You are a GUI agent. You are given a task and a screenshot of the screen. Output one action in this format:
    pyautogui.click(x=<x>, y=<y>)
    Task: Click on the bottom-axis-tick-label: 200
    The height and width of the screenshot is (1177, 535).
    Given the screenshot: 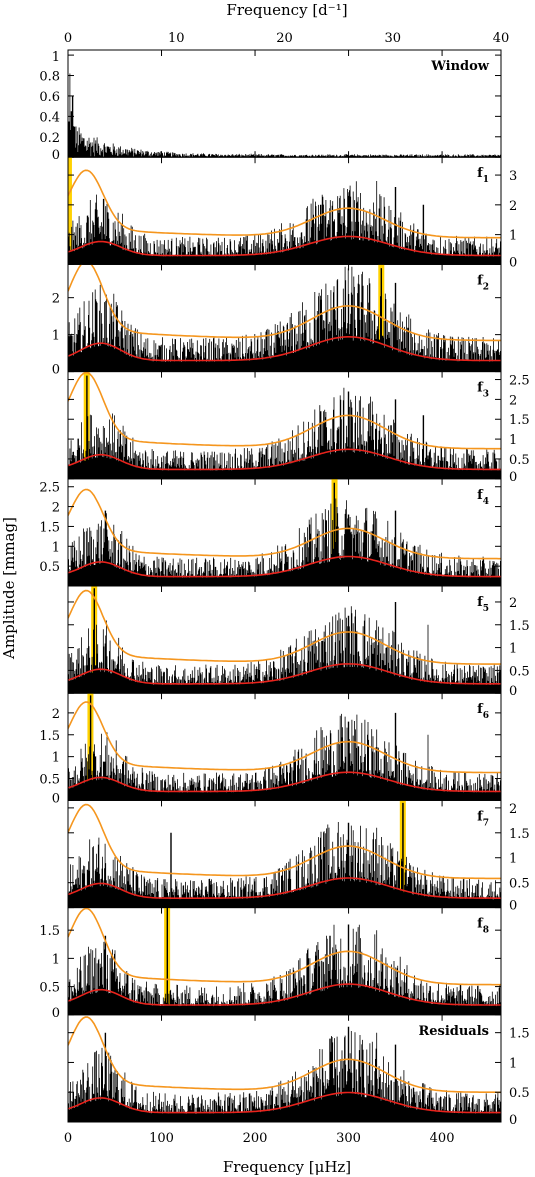 What is the action you would take?
    pyautogui.click(x=255, y=1138)
    